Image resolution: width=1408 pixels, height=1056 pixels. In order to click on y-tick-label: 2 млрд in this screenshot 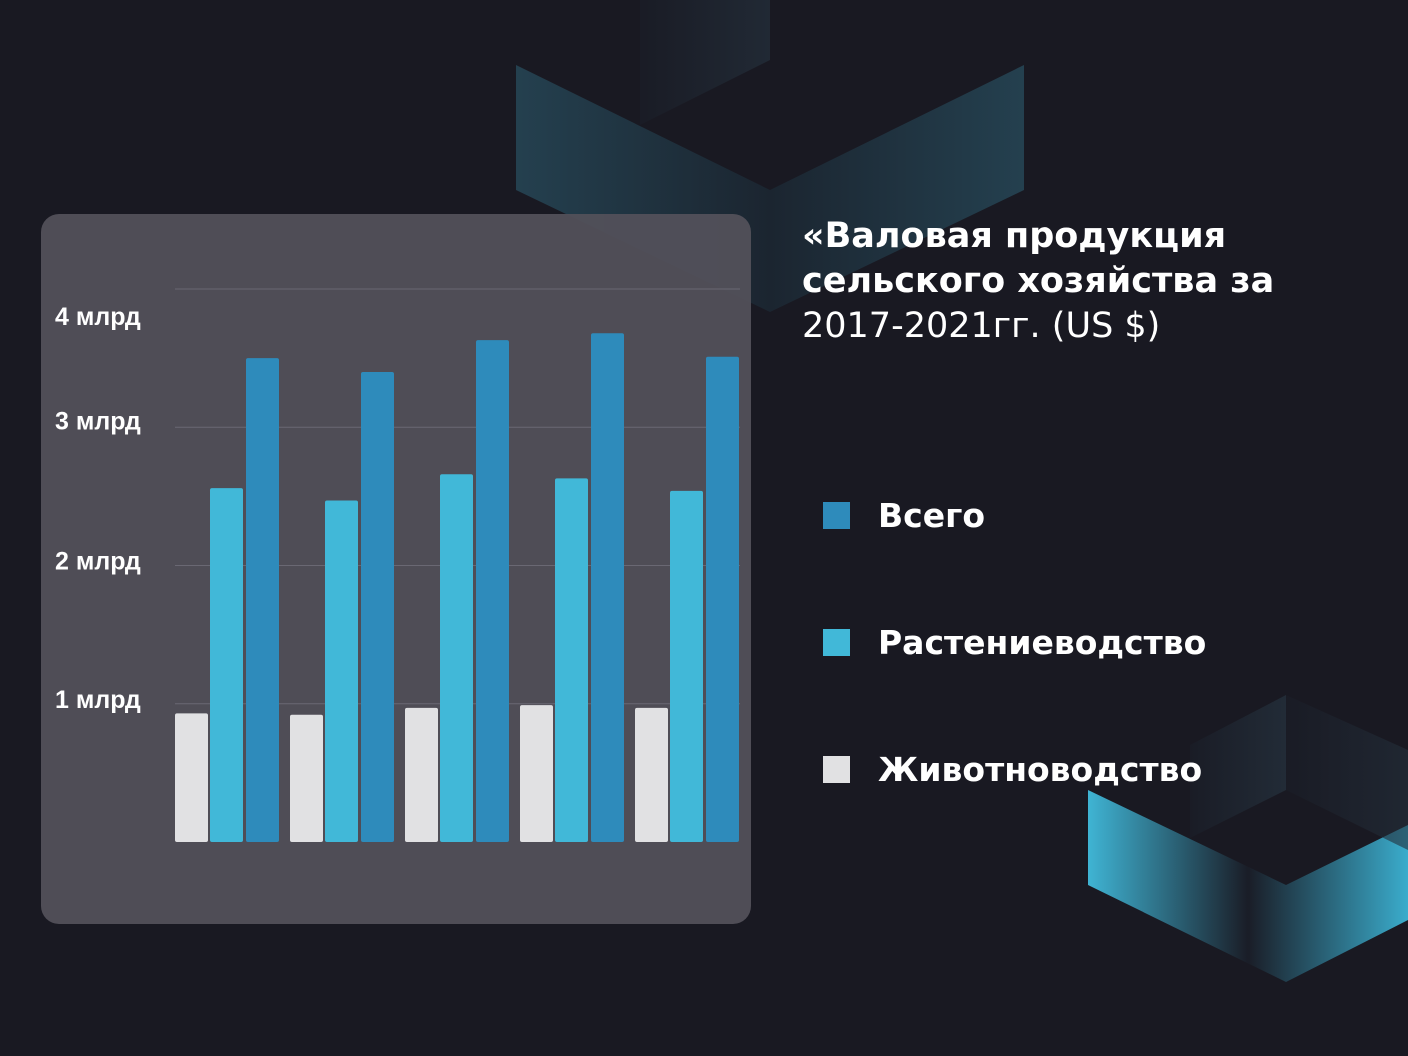, I will do `click(98, 562)`.